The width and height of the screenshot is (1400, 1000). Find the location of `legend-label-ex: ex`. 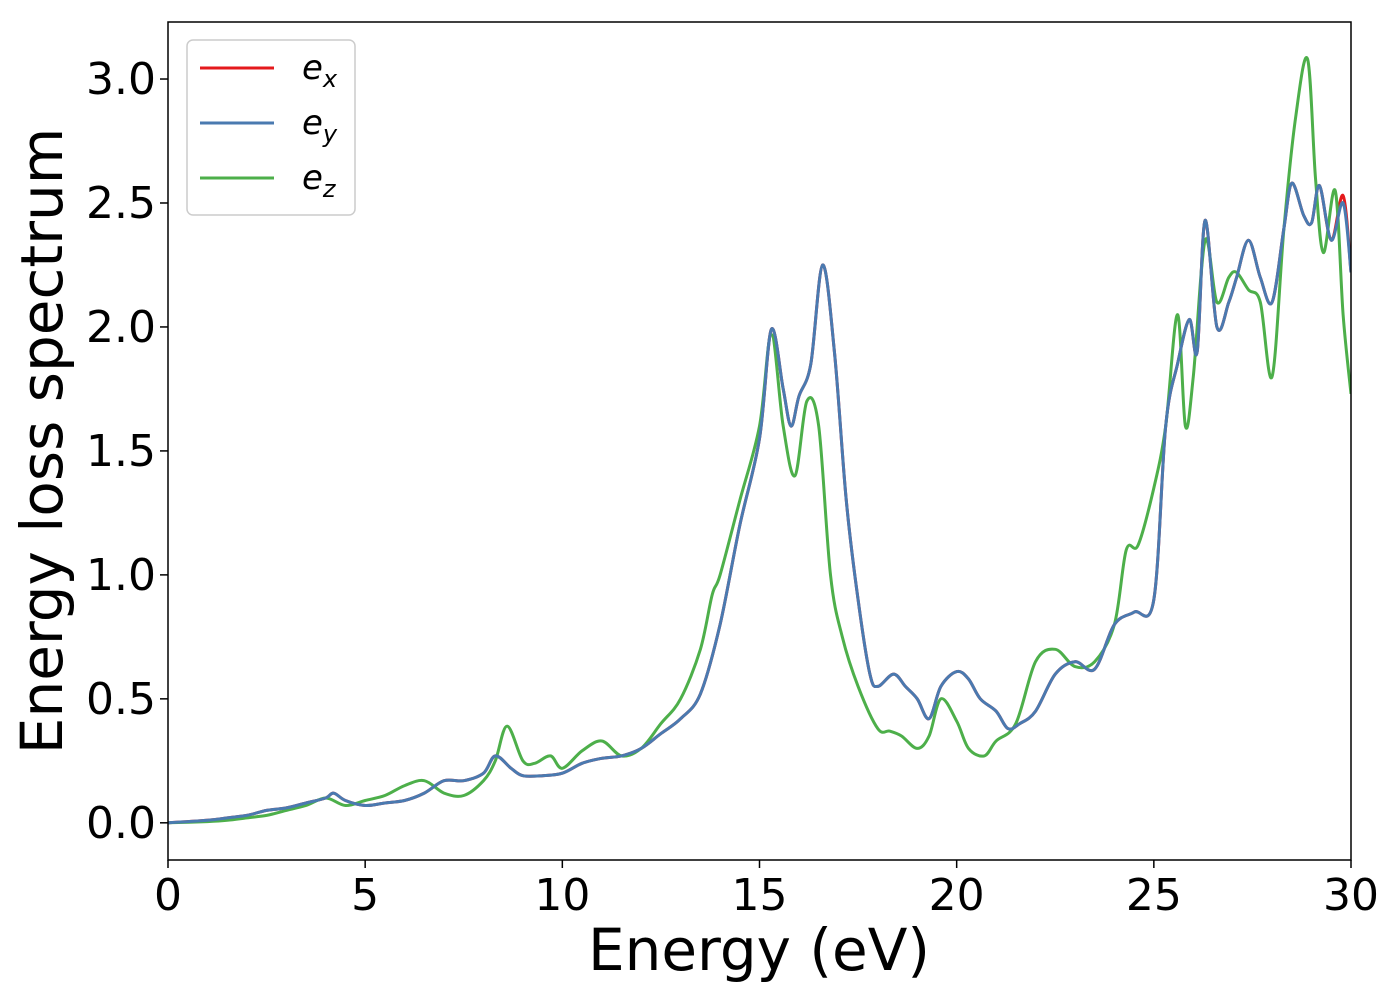

legend-label-ex: ex is located at coordinates (320, 70).